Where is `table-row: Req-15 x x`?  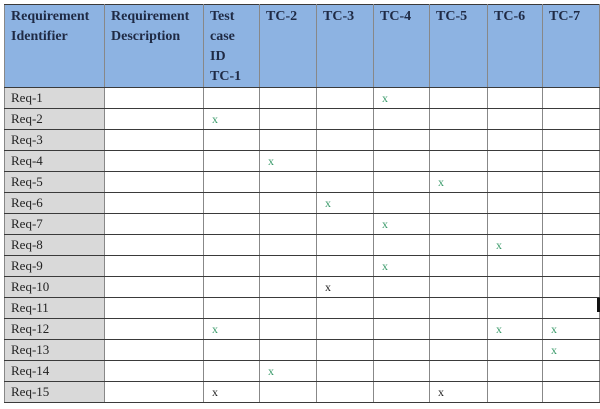
table-row: Req-15 x x is located at coordinates (302, 392).